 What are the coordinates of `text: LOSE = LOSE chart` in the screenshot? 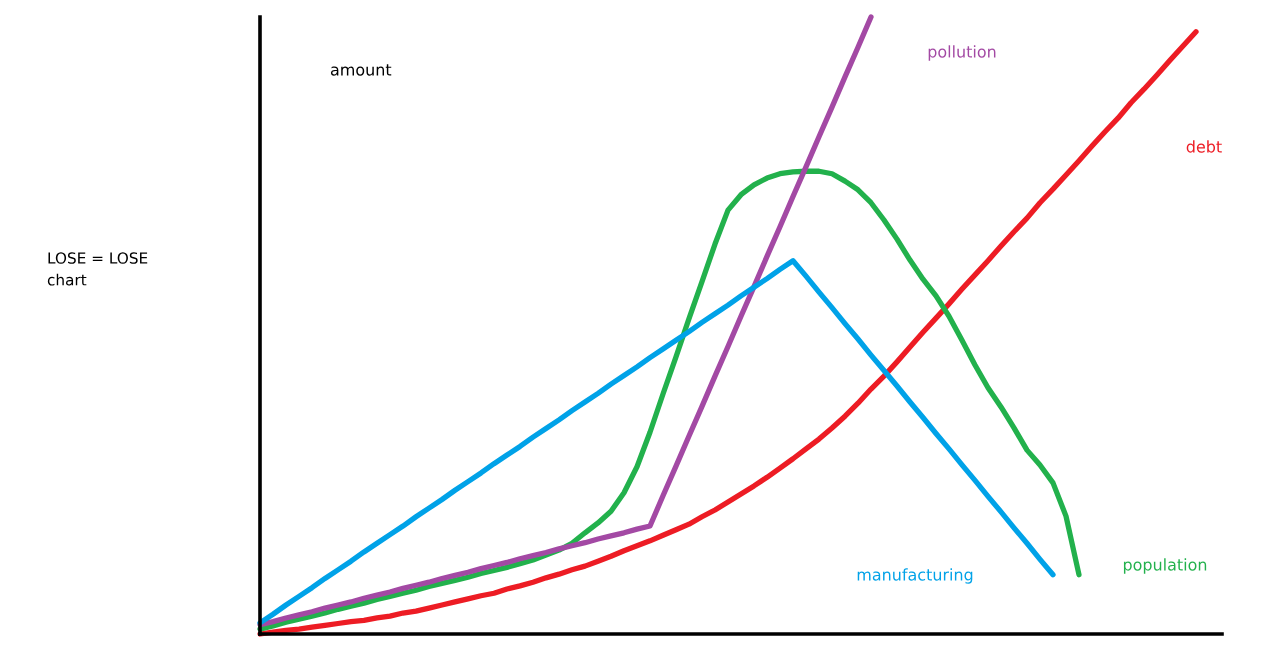 It's located at (97, 269).